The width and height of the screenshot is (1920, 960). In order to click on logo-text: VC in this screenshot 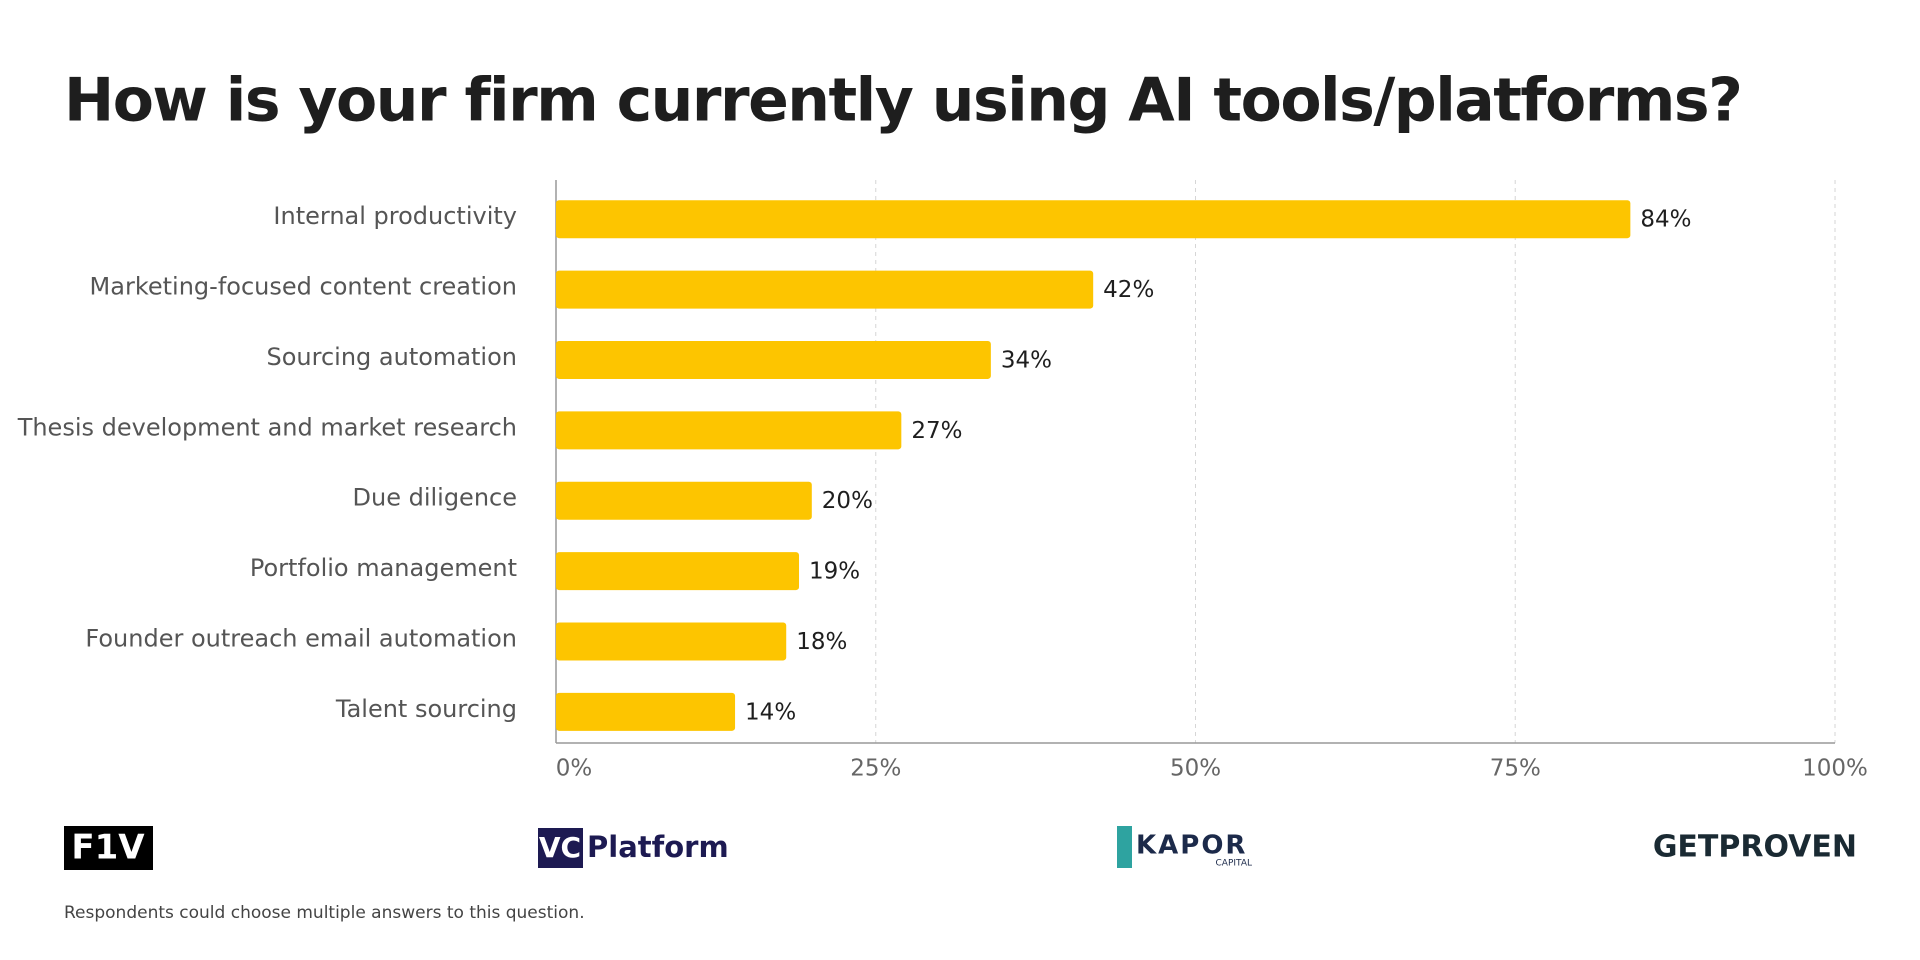, I will do `click(560, 847)`.